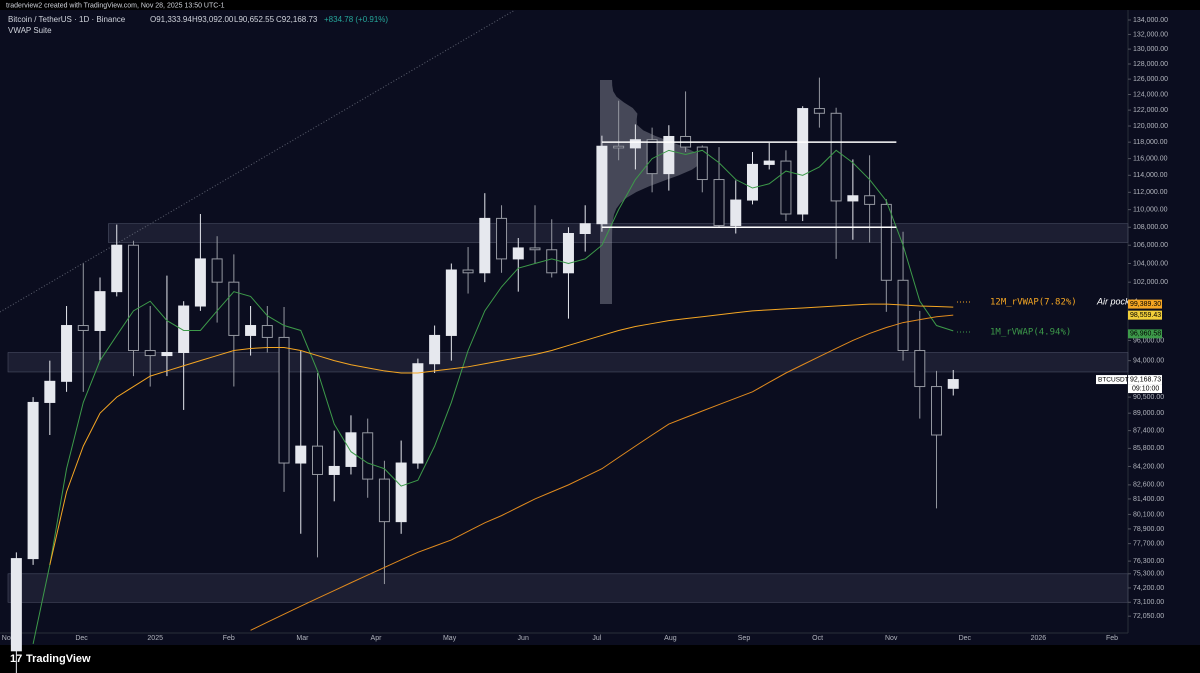  Describe the element at coordinates (1145, 379) in the screenshot. I see `price-tag-label: 92,168.73` at that location.